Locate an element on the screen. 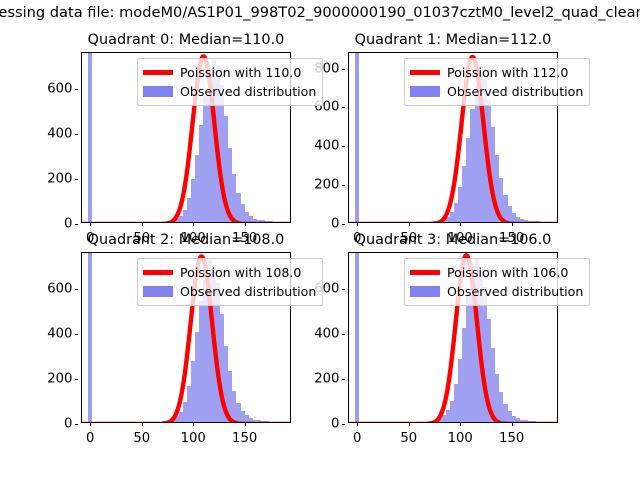  legend-label-observed: Observed distribution is located at coordinates (515, 91).